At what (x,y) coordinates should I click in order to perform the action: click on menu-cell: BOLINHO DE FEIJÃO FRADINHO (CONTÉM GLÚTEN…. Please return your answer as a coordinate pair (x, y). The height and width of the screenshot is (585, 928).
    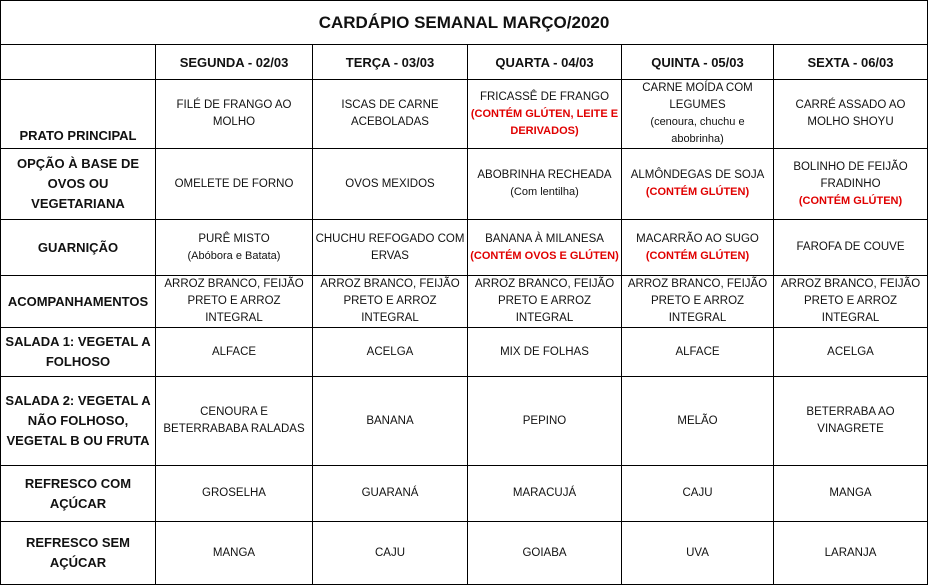
    Looking at the image, I should click on (850, 184).